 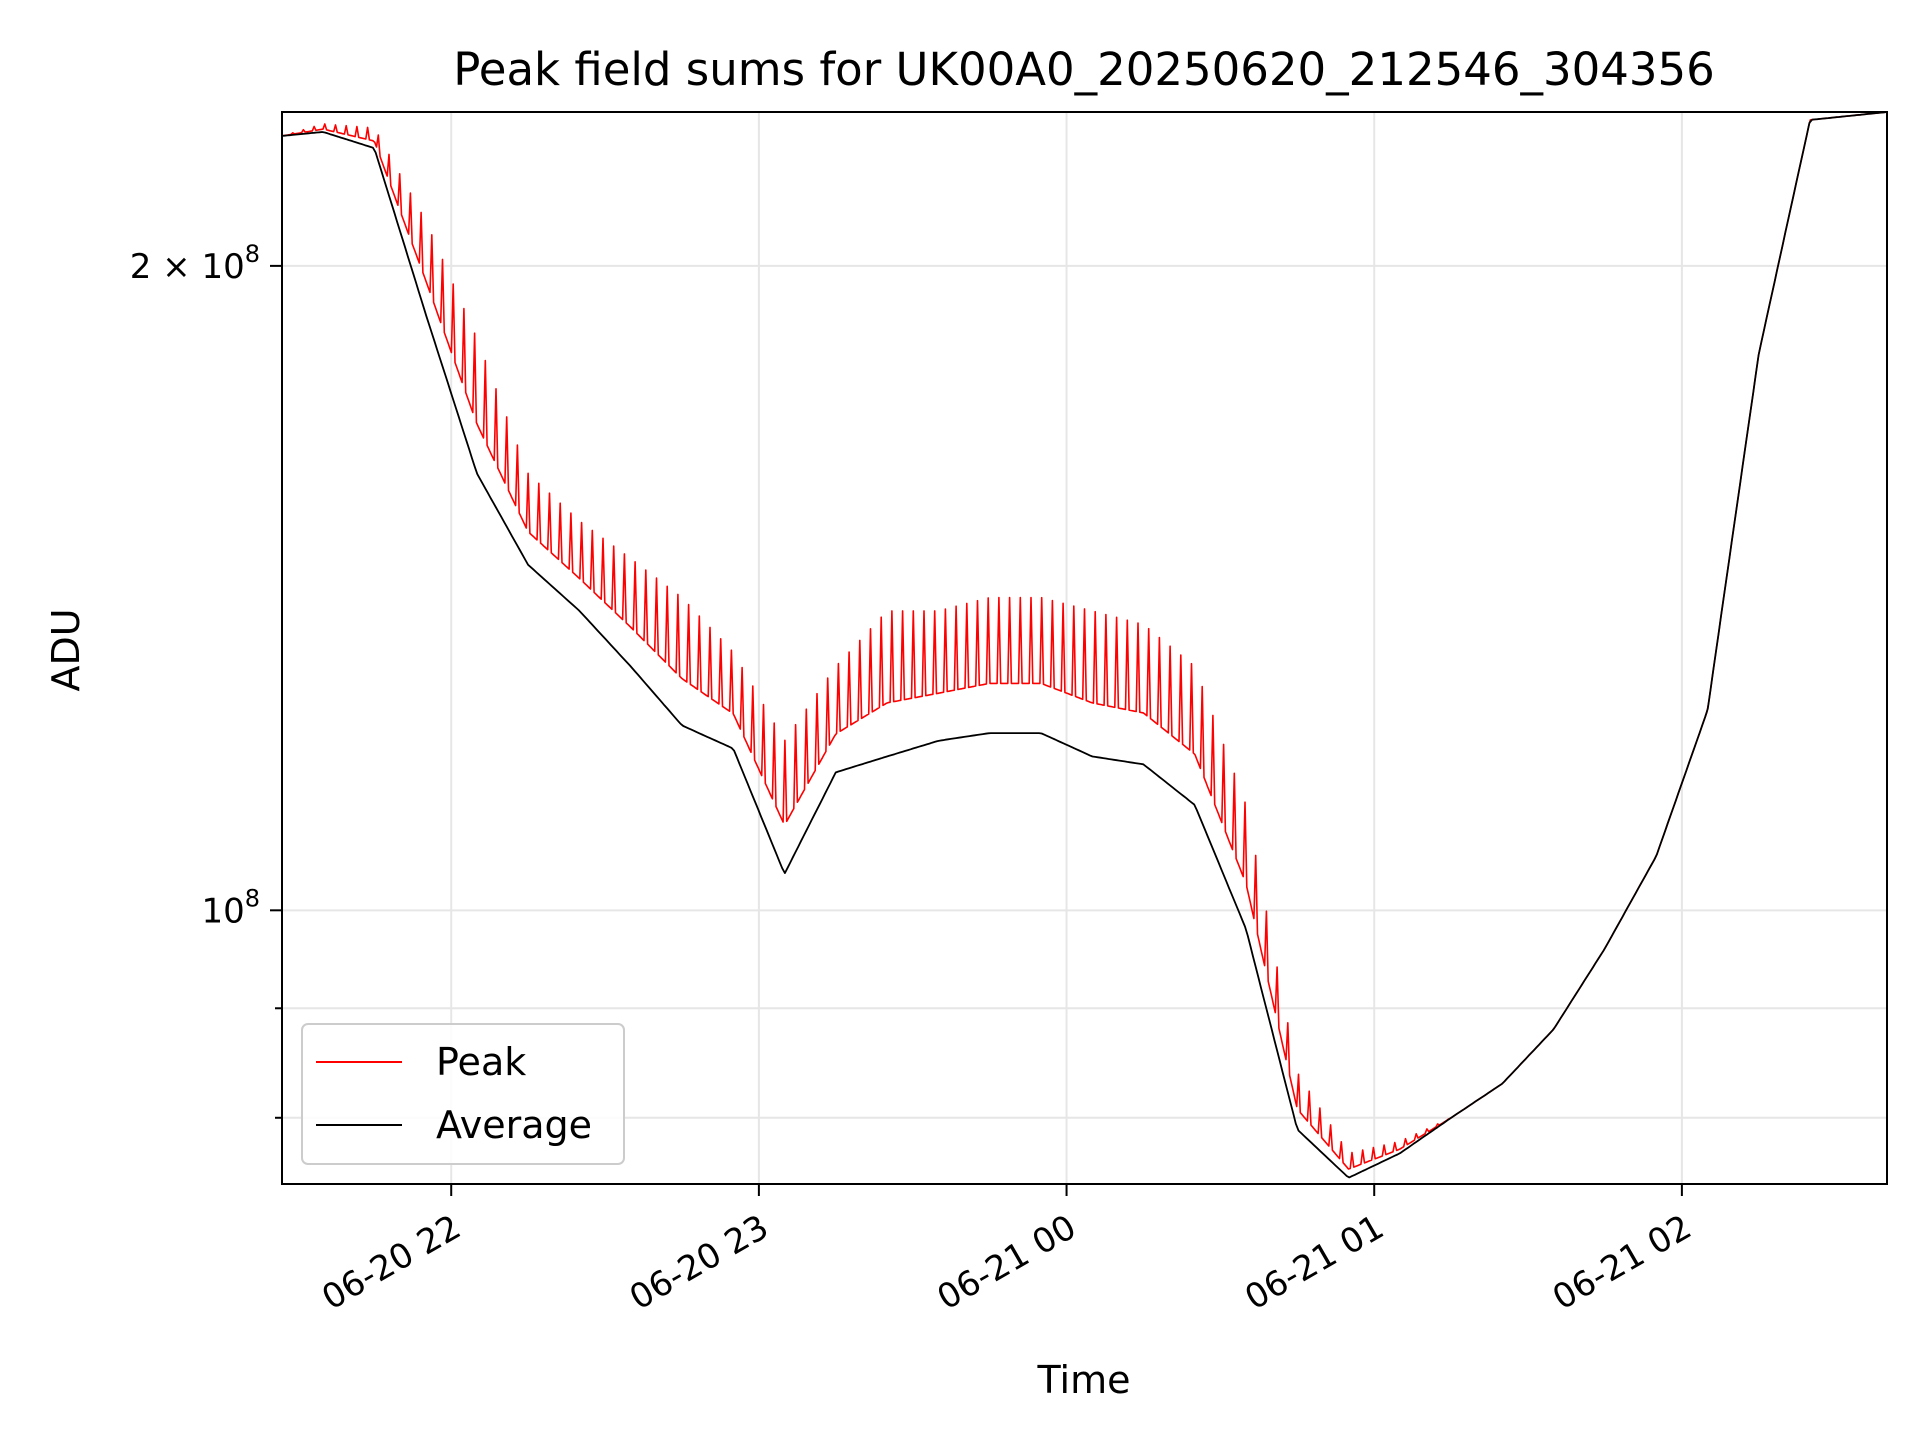 I want to click on y-tick-label: 2 × 108, so click(x=195, y=263).